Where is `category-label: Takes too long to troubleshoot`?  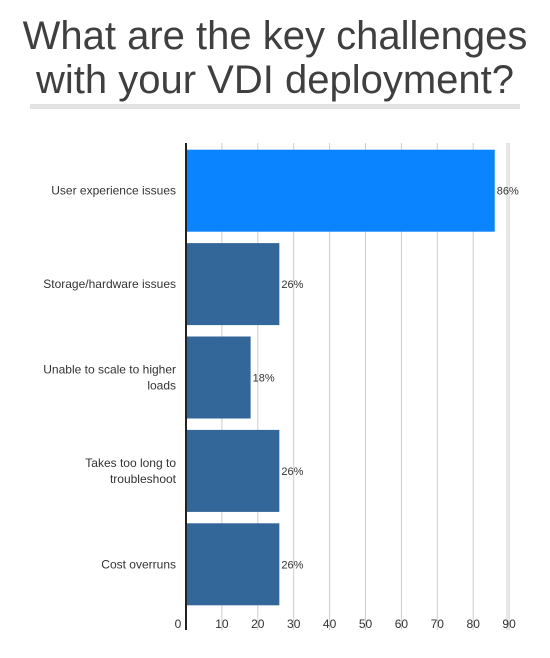
category-label: Takes too long to troubleshoot is located at coordinates (130, 471).